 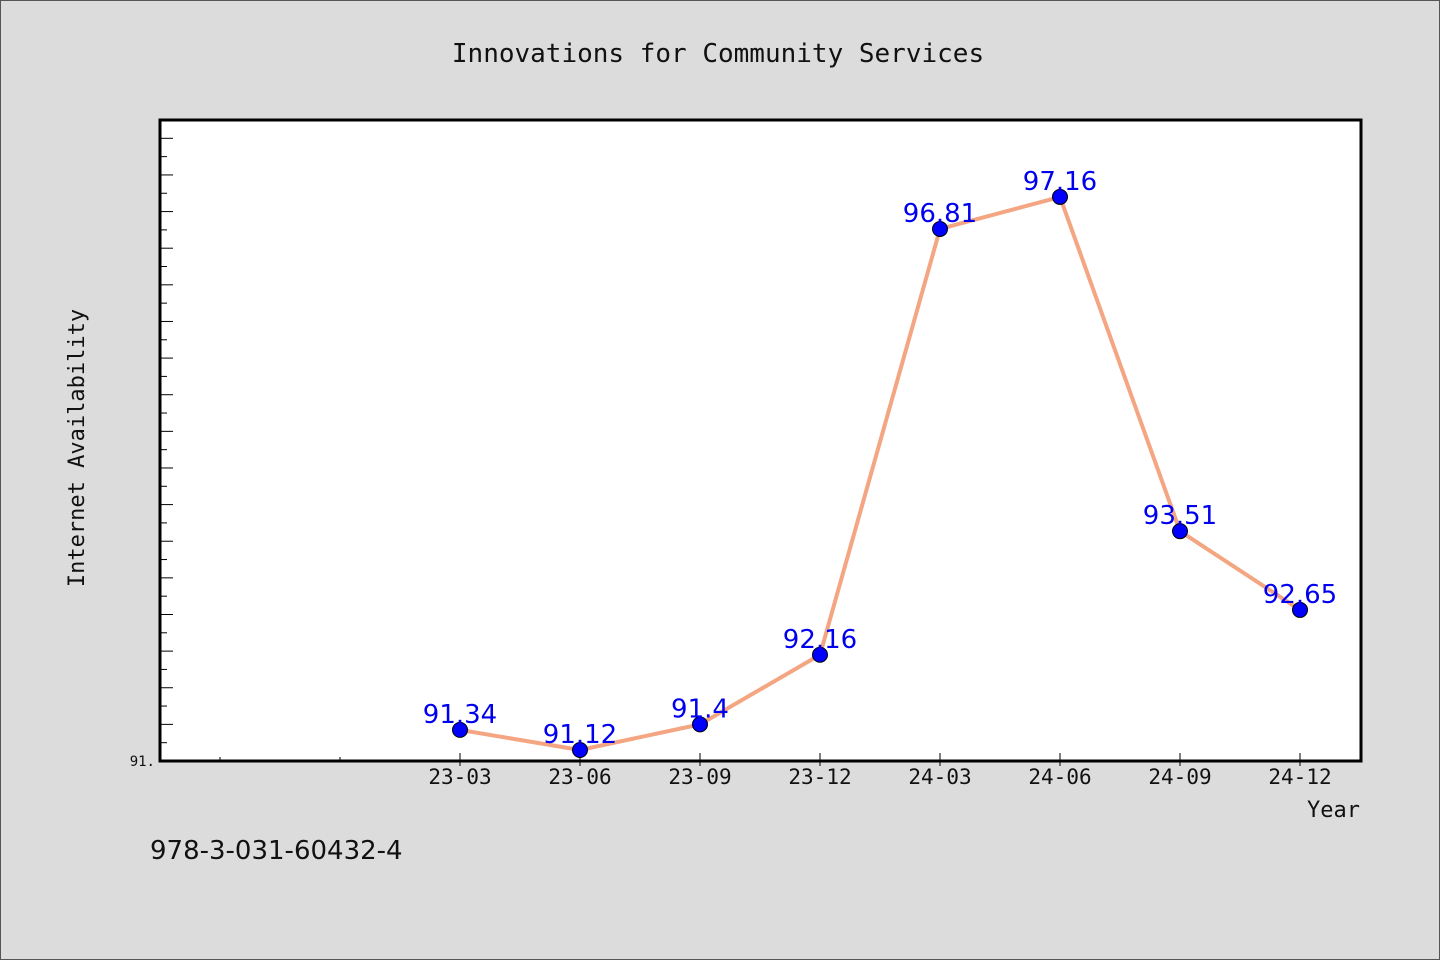 I want to click on data-label: 92.65, so click(x=1300, y=595).